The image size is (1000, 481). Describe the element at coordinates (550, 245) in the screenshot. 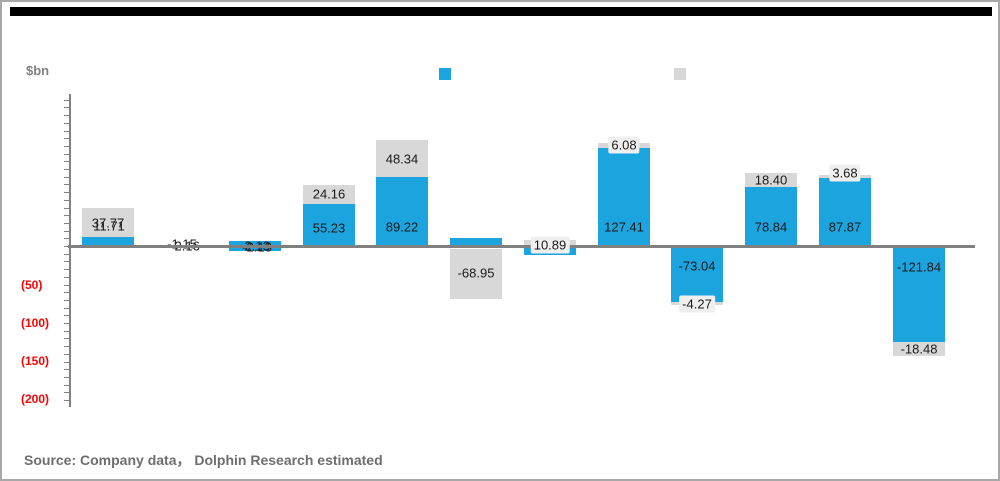

I see `bar-value-label: 10.89` at that location.